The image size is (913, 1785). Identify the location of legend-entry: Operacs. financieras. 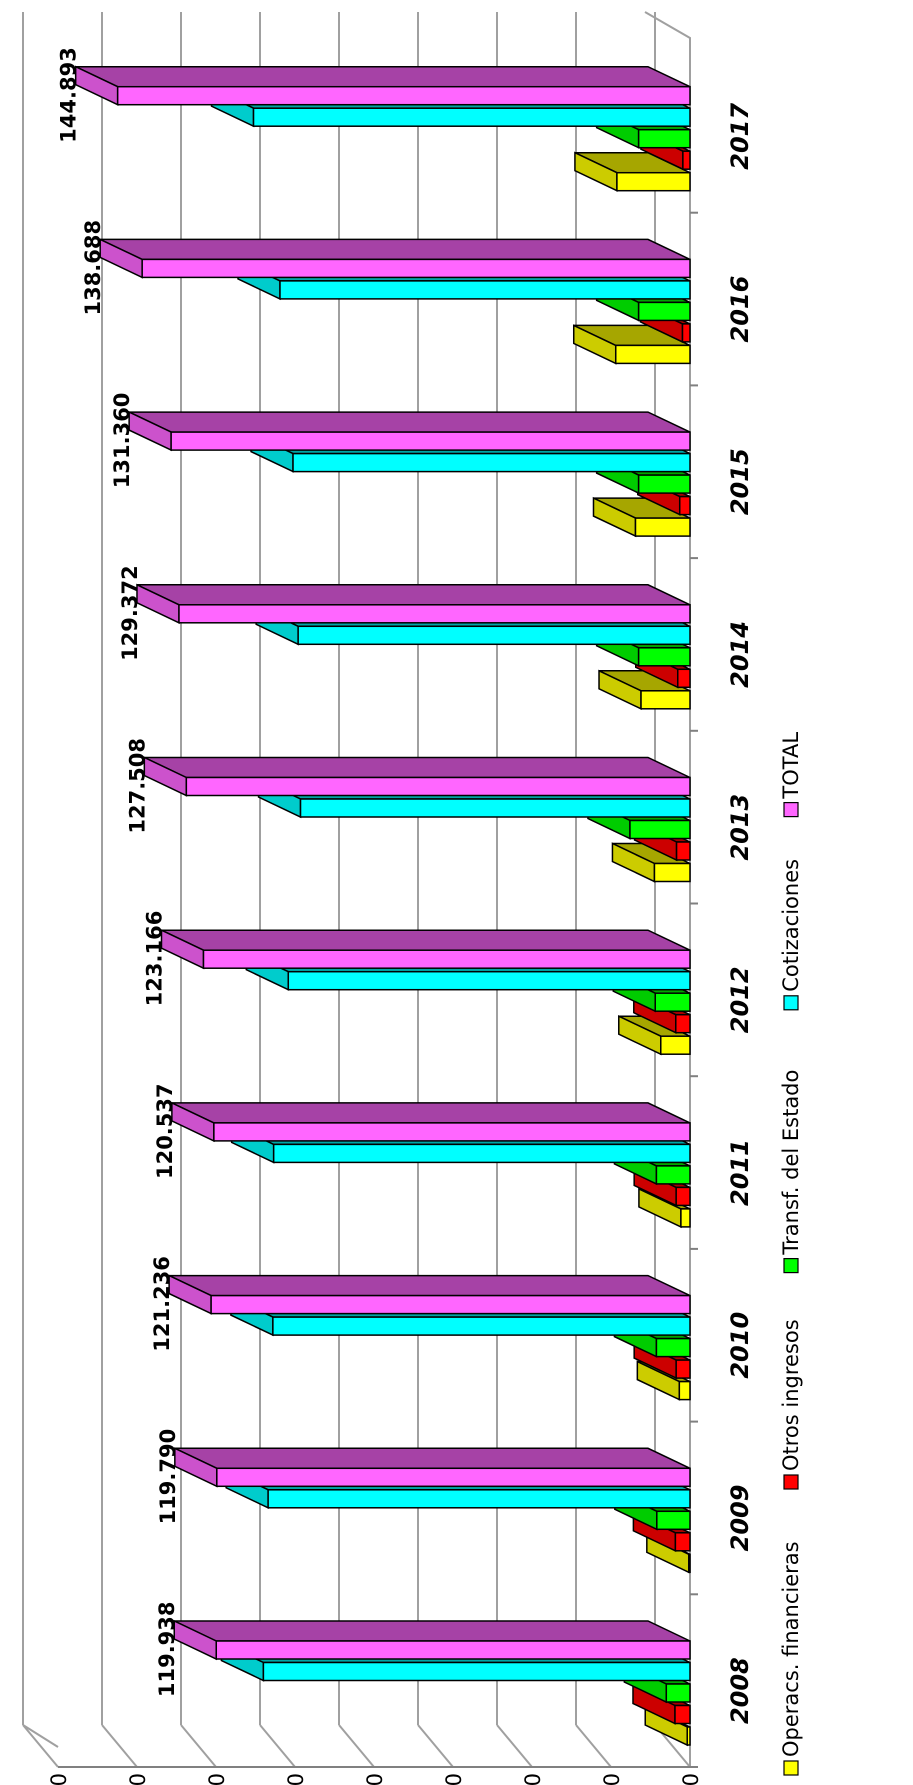
(791, 1658).